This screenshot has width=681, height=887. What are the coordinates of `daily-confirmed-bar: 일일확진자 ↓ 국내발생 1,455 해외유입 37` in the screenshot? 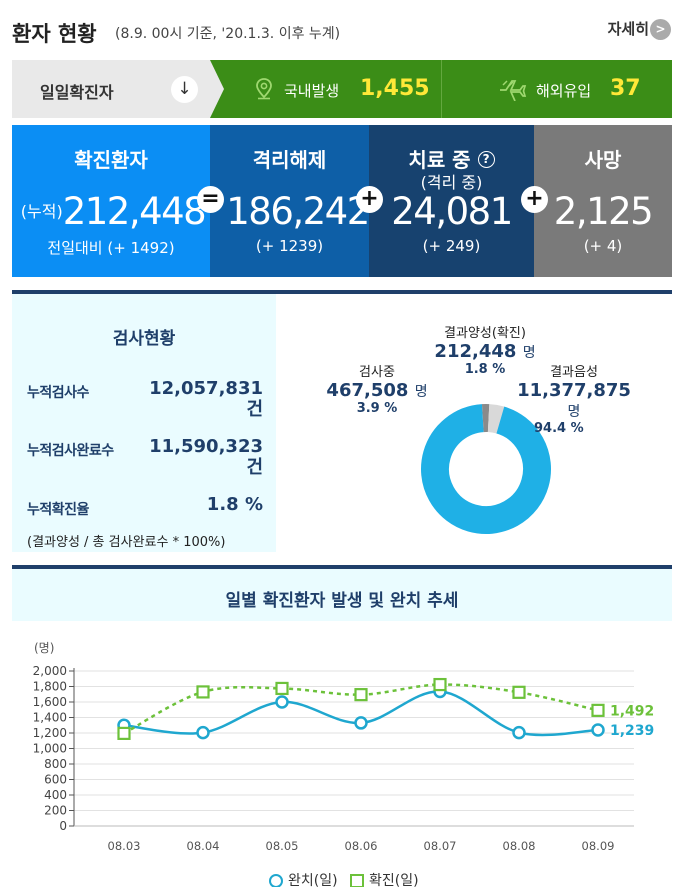 It's located at (342, 89).